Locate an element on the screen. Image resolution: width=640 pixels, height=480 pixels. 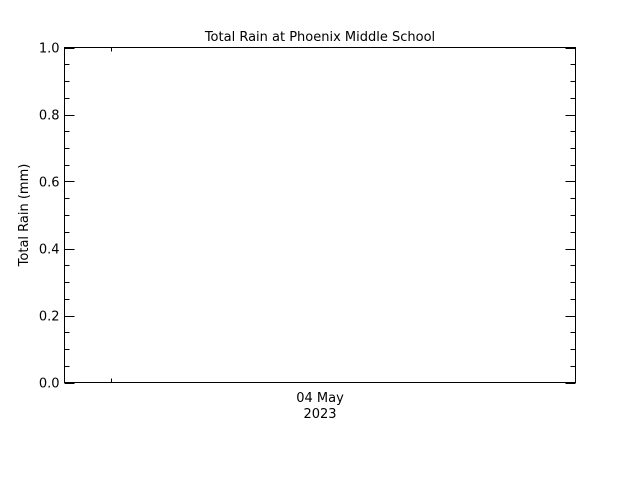
y-axis-label: Total Rain (mm) is located at coordinates (24, 216).